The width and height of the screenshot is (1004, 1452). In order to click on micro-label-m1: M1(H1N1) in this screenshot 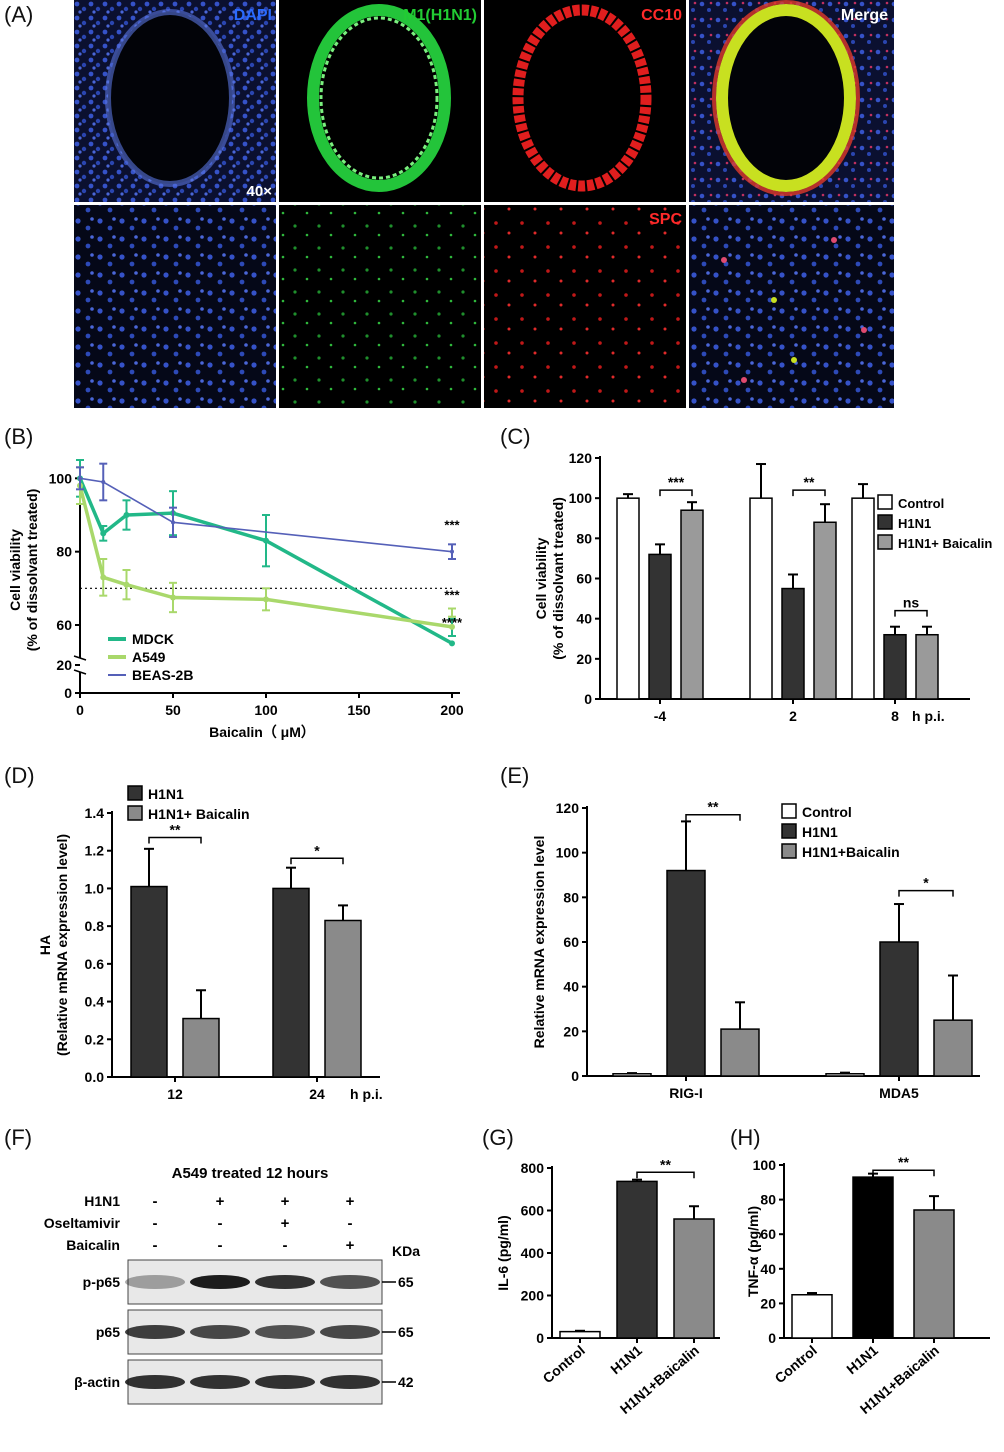, I will do `click(440, 15)`.